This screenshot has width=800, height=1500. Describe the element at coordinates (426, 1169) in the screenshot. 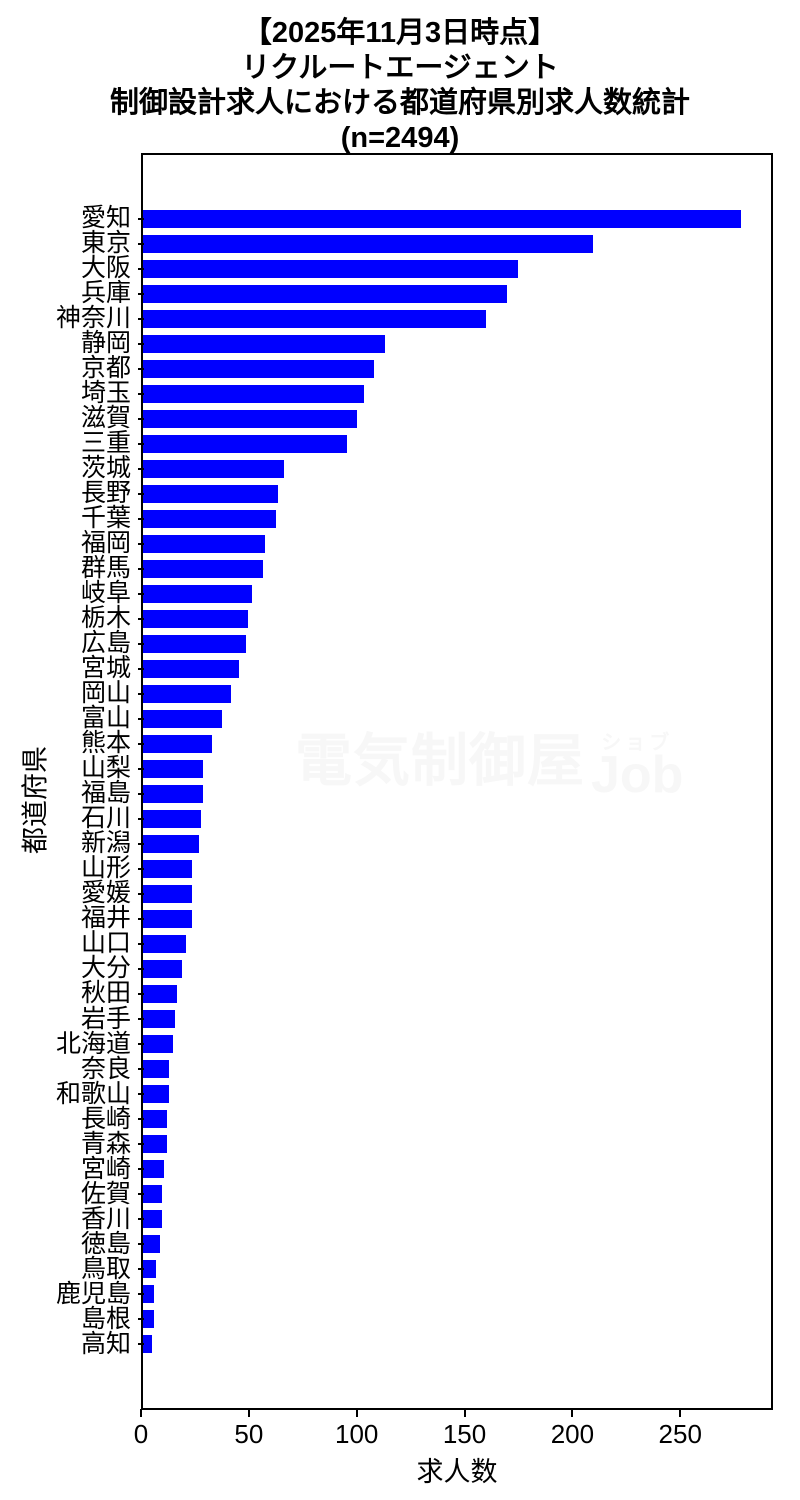

I see `bar-row: 宮崎` at that location.